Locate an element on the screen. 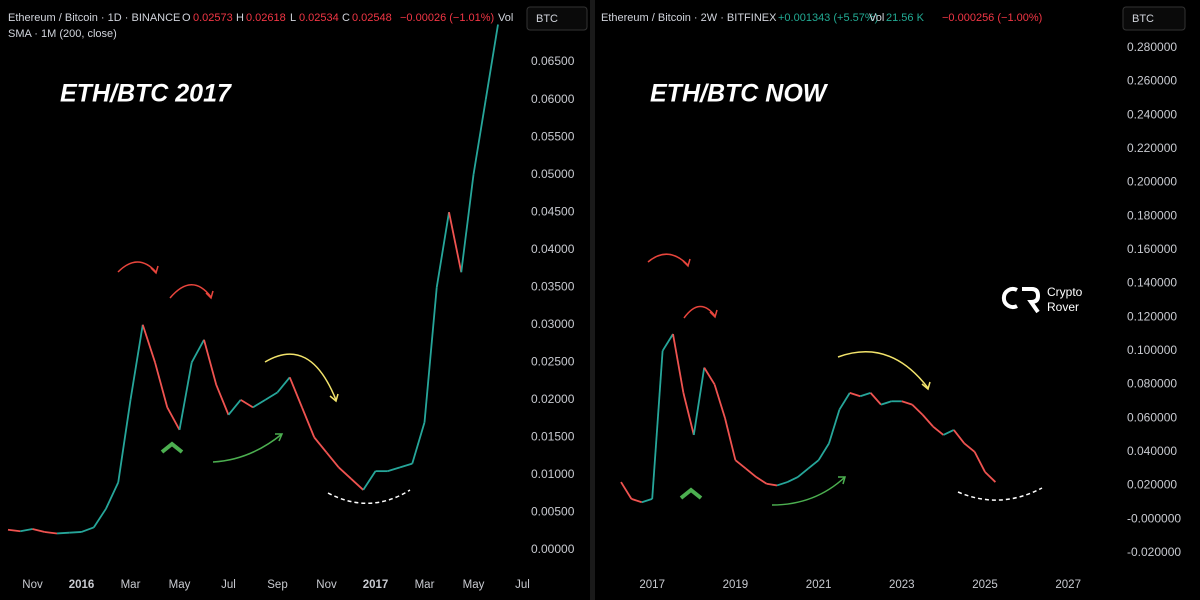 This screenshot has width=1200, height=600. y-tick-label: 0.02000 is located at coordinates (553, 399).